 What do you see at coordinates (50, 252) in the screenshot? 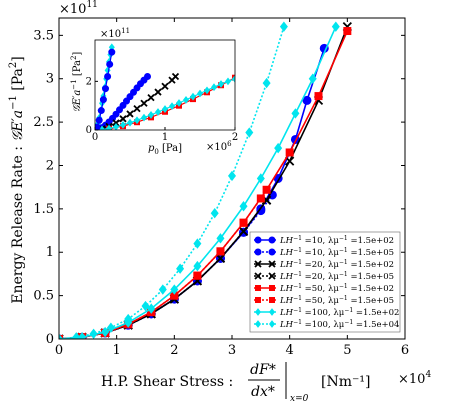
I see `y-tick-label: 1` at bounding box center [50, 252].